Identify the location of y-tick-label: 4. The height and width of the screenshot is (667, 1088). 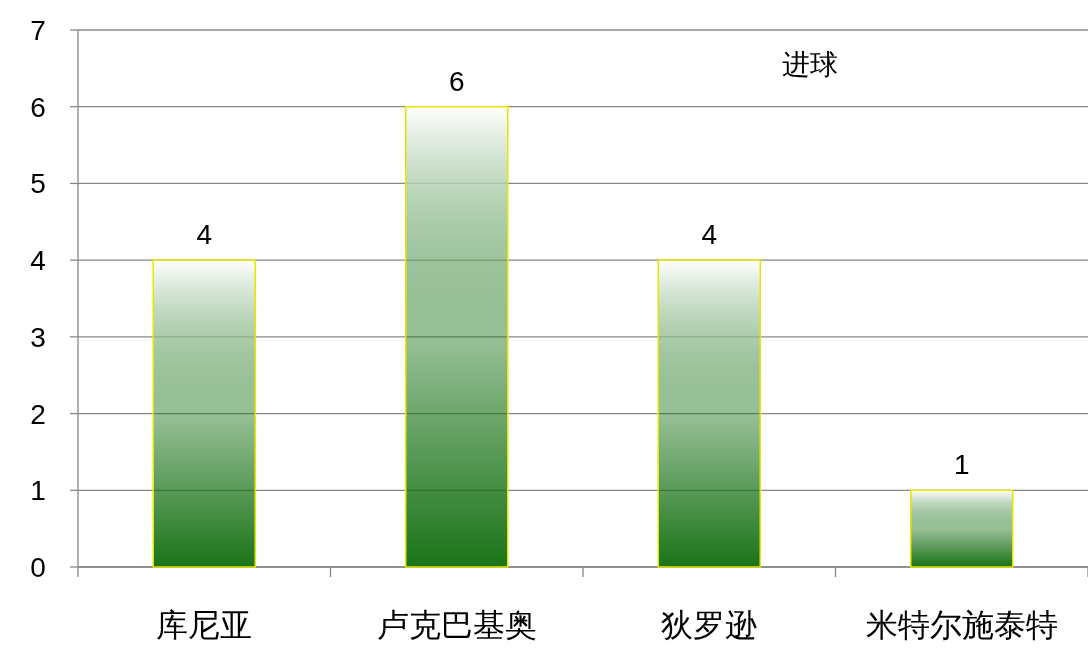
(38, 261).